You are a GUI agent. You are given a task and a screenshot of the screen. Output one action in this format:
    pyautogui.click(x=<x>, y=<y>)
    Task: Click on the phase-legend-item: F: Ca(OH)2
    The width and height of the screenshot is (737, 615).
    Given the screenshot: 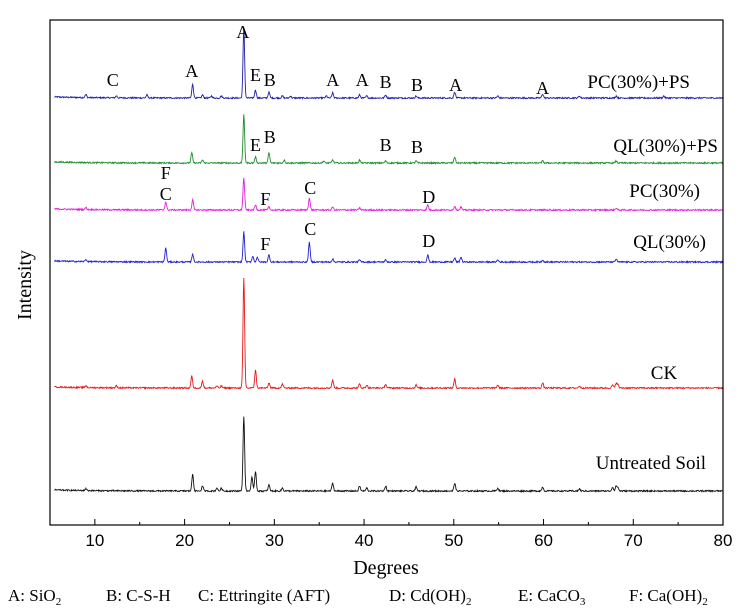 What is the action you would take?
    pyautogui.click(x=668, y=597)
    